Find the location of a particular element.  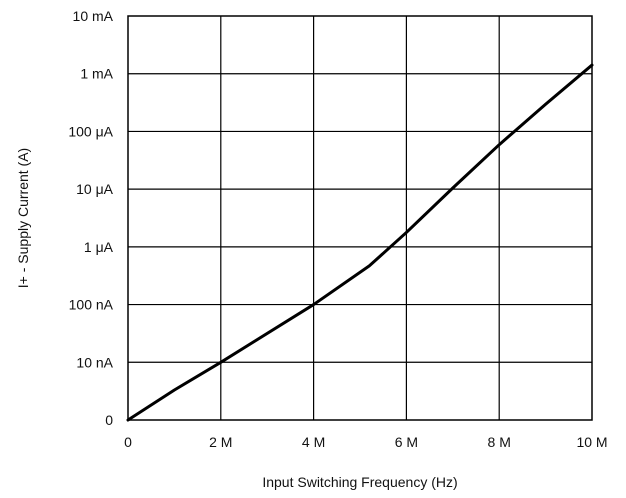

x-tick-label: 0 is located at coordinates (128, 442).